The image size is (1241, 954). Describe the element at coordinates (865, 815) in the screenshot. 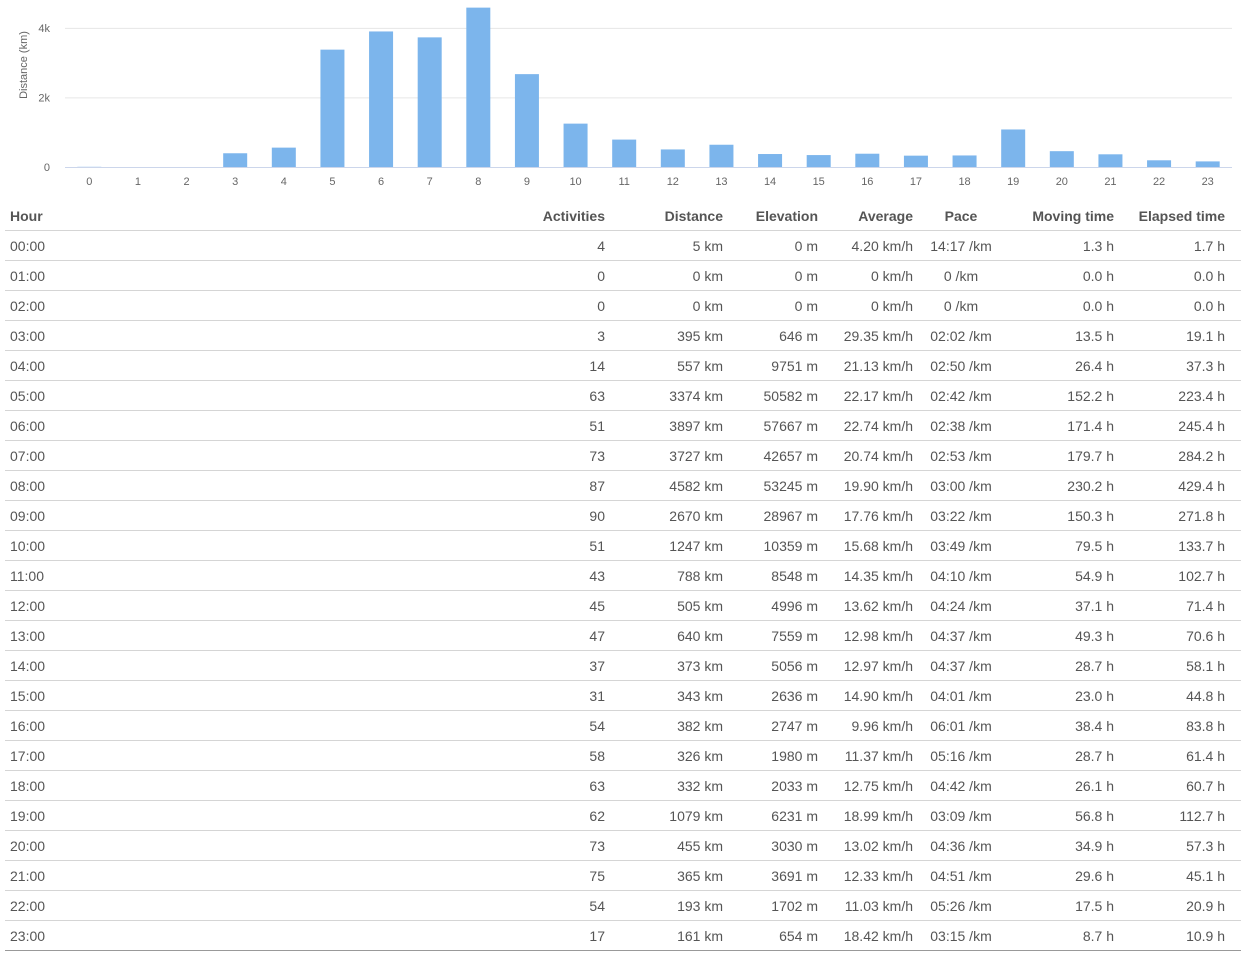

I see `cell-average: 18.99 km/h` at that location.